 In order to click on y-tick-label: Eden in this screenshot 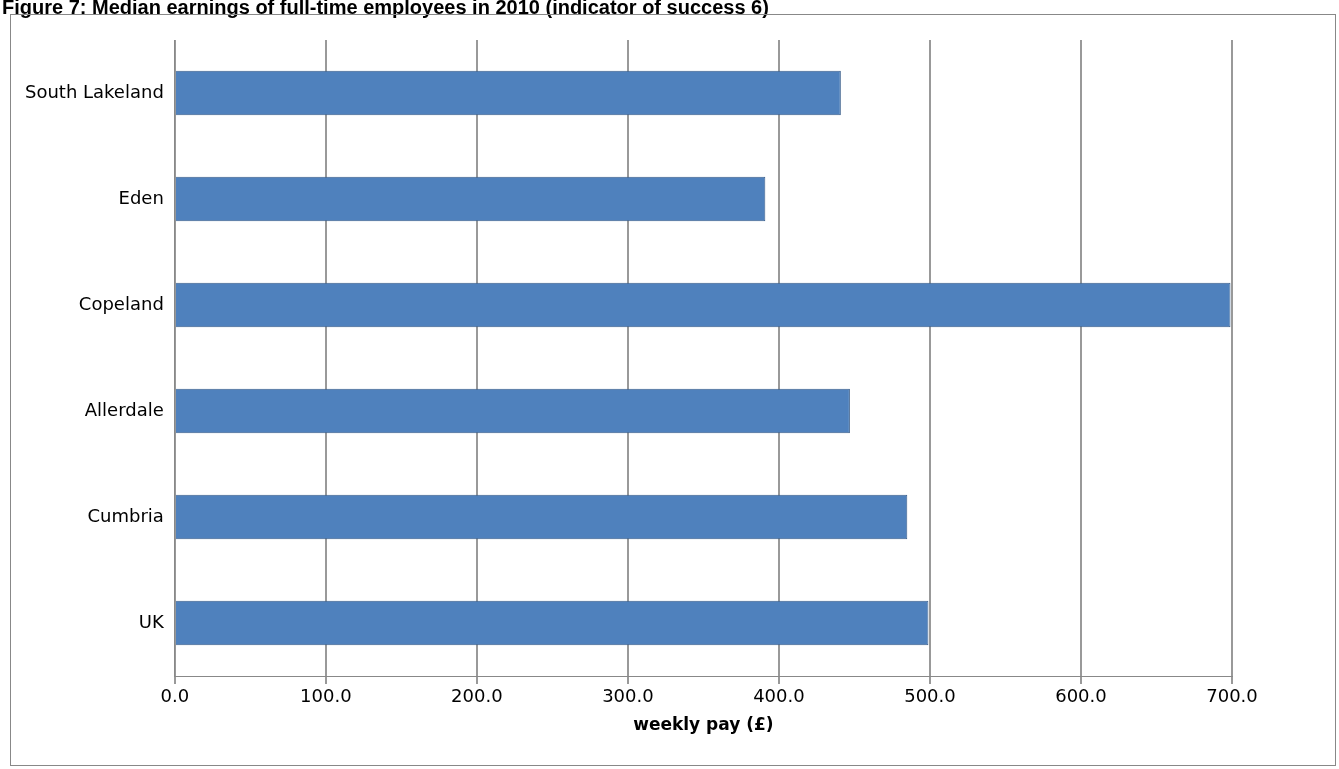, I will do `click(141, 197)`.